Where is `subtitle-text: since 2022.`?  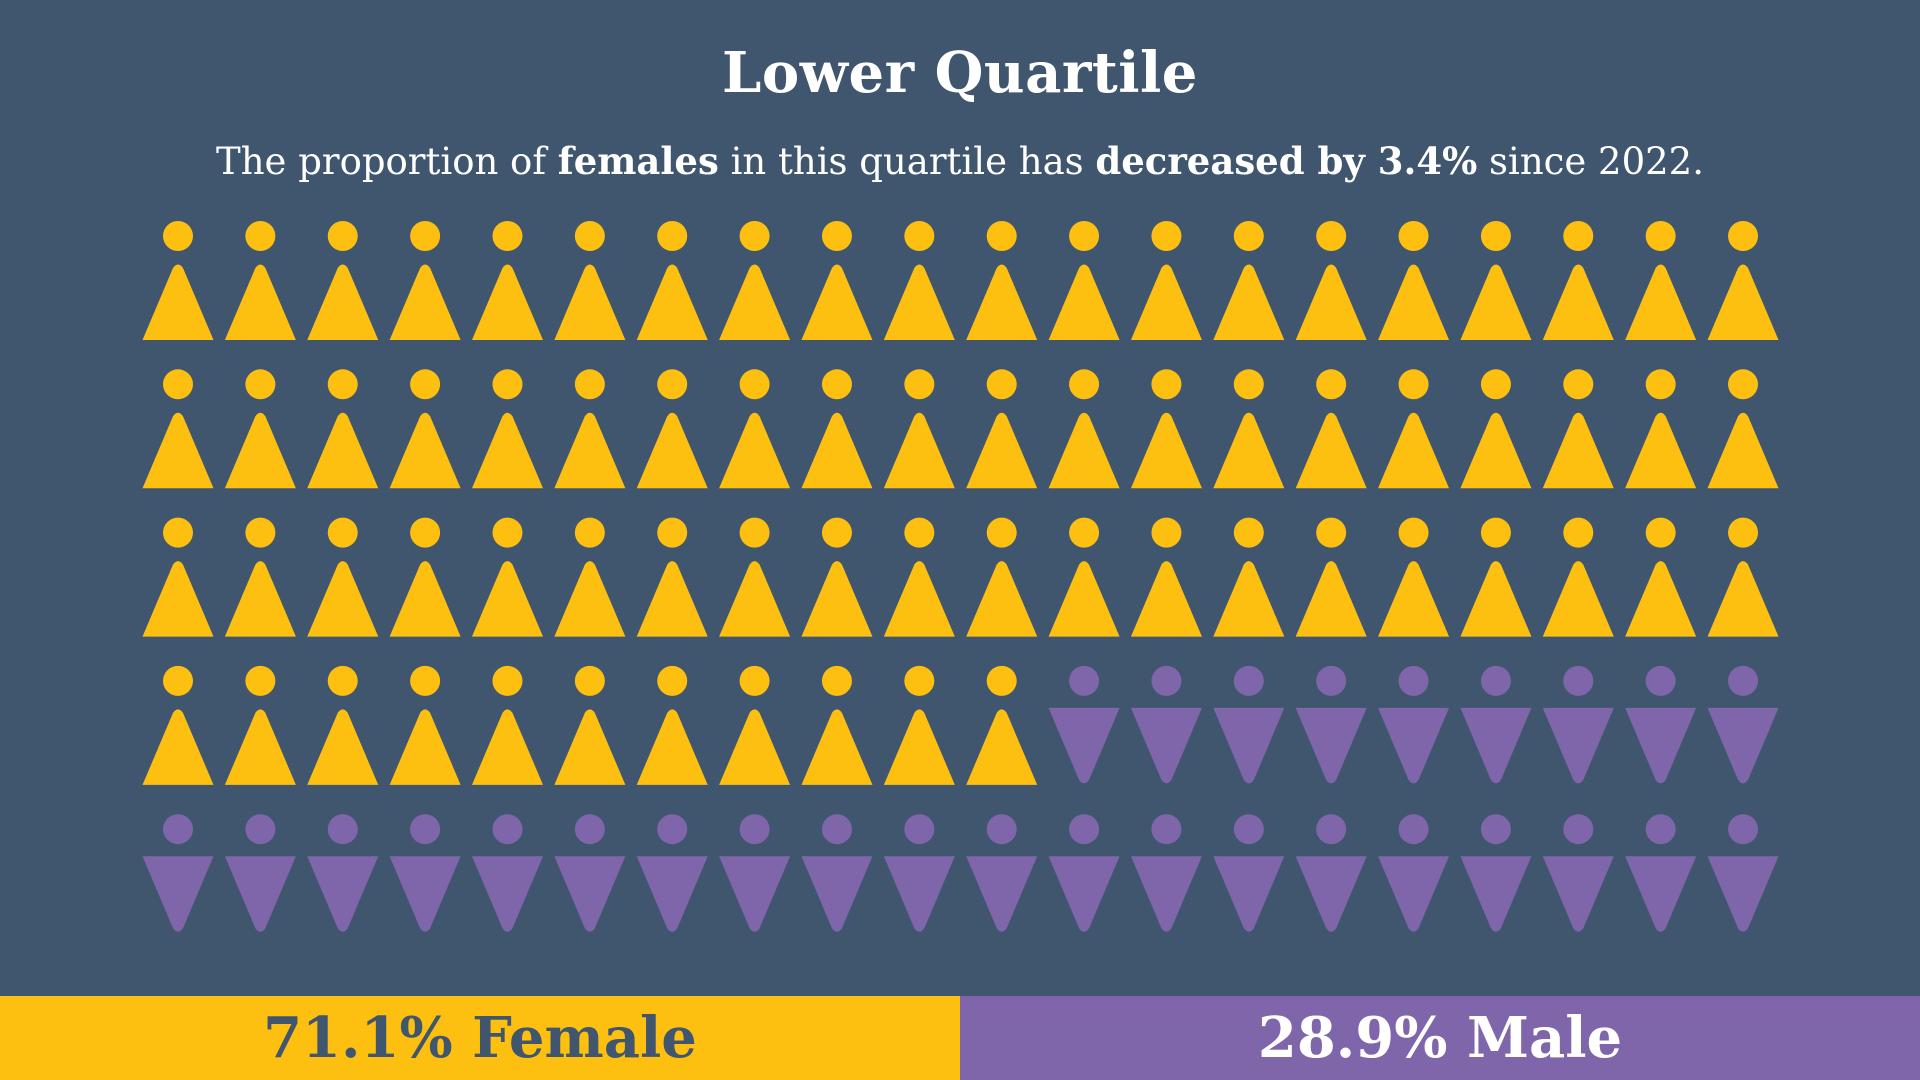 subtitle-text: since 2022. is located at coordinates (1590, 161).